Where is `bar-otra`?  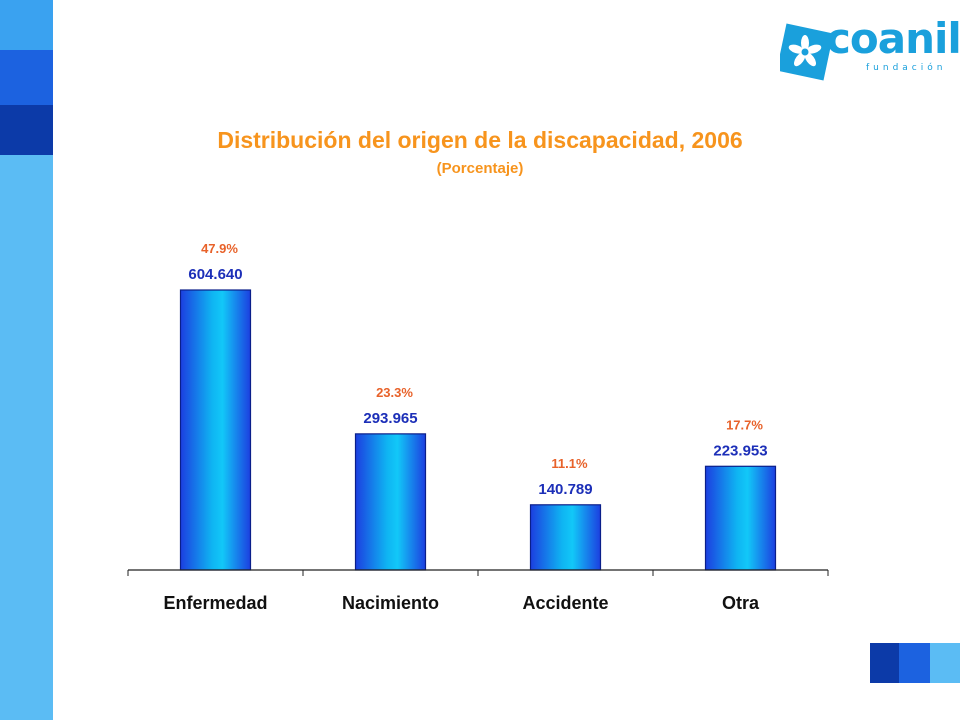
bar-otra is located at coordinates (740, 518).